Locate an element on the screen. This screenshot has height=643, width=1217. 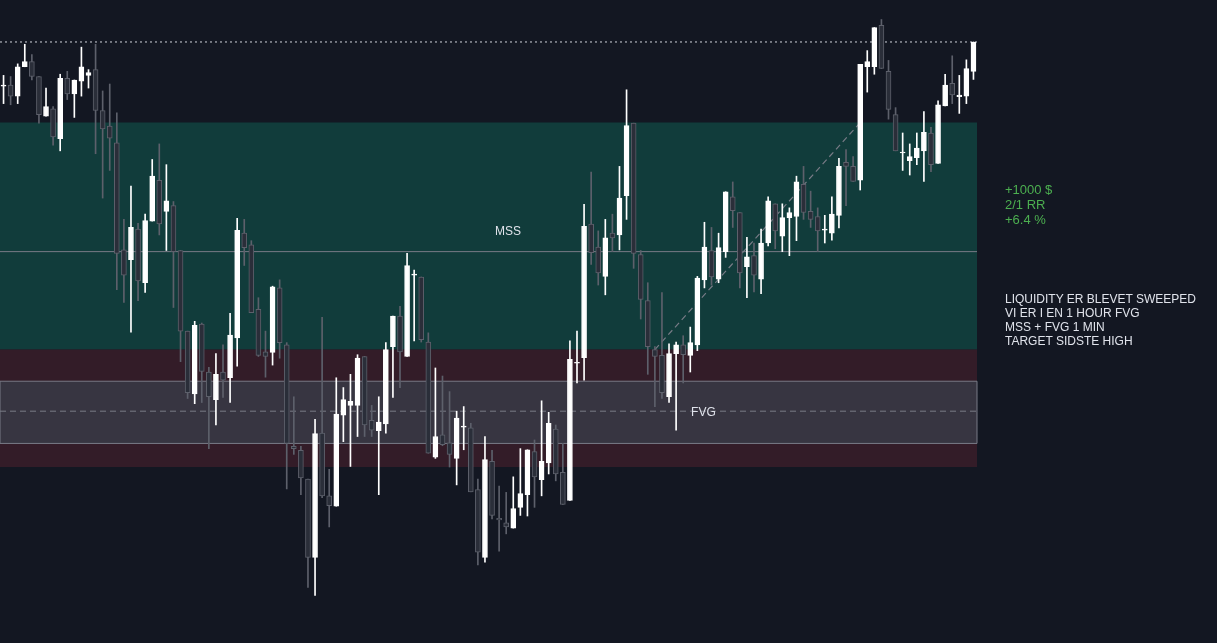
text: TARGET SIDSTE HIGH is located at coordinates (1069, 341).